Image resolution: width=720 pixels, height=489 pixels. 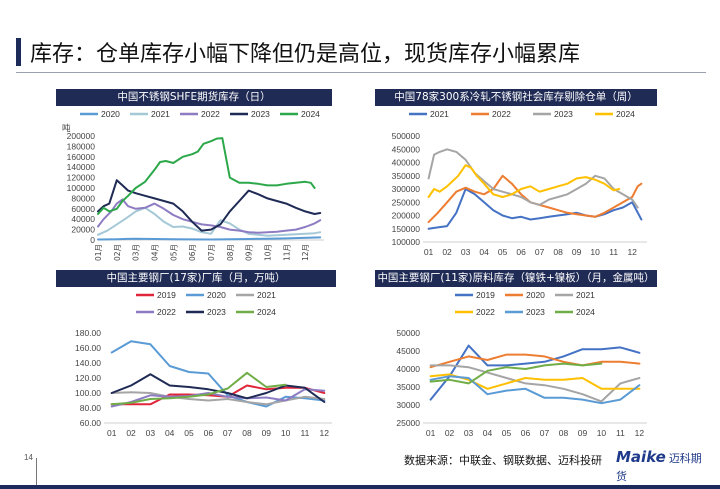 I want to click on page-number: 14, so click(x=28, y=457).